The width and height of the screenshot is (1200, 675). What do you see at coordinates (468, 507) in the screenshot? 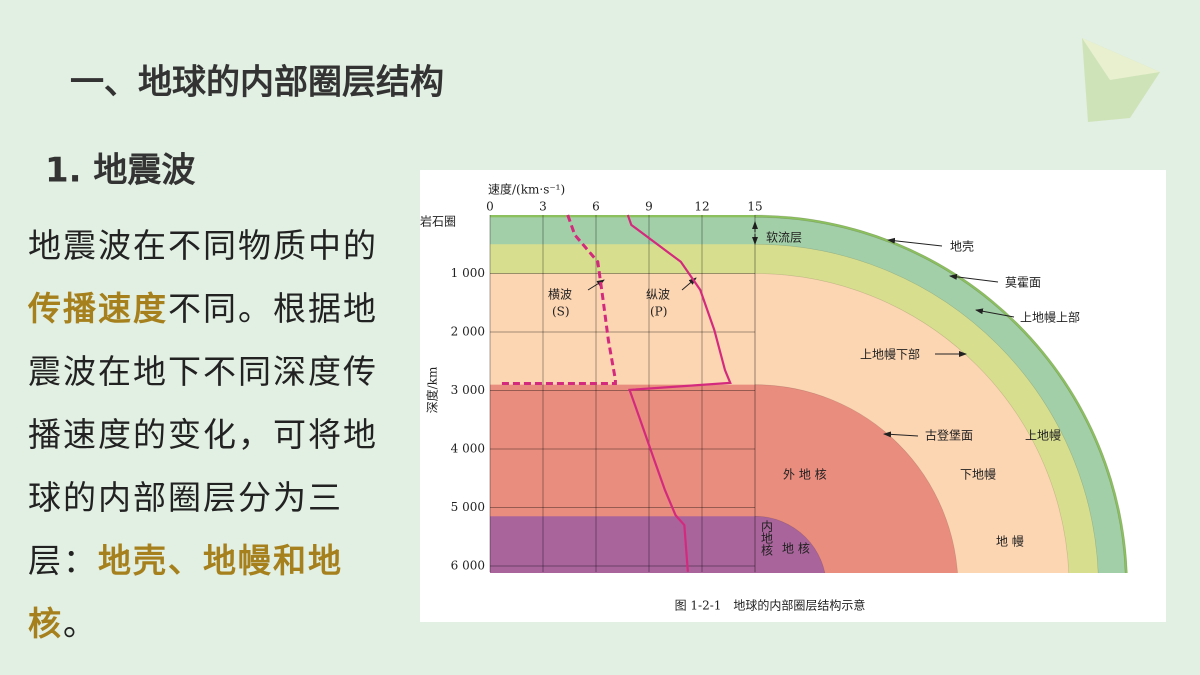
I see `y-tick-label: 5 000` at bounding box center [468, 507].